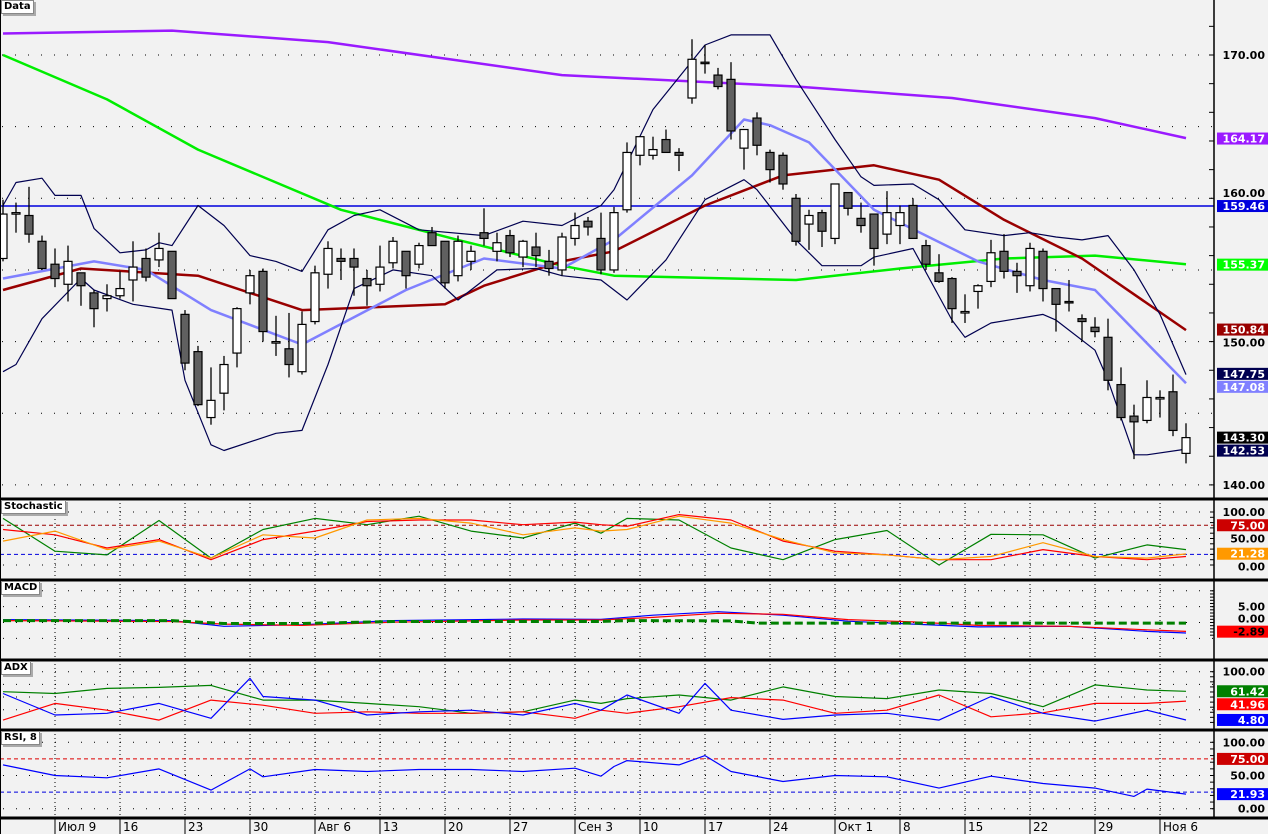 Image resolution: width=1268 pixels, height=834 pixels. Describe the element at coordinates (595, 827) in the screenshot. I see `date-label: Сен 3` at that location.